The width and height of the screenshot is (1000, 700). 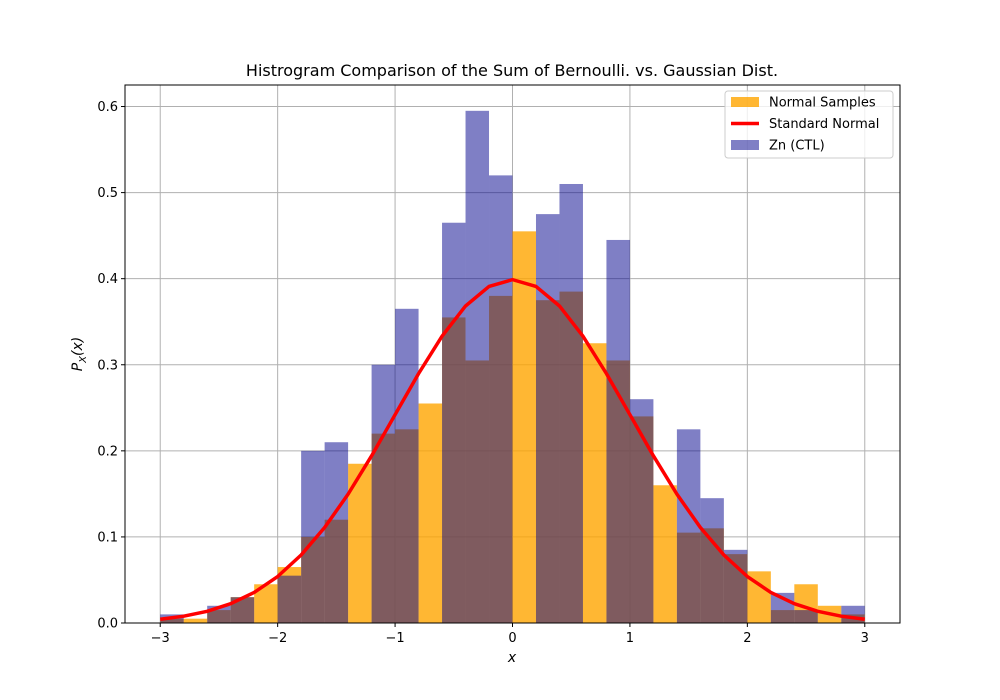 What do you see at coordinates (83, 359) in the screenshot?
I see `y-axis-label-sub: X` at bounding box center [83, 359].